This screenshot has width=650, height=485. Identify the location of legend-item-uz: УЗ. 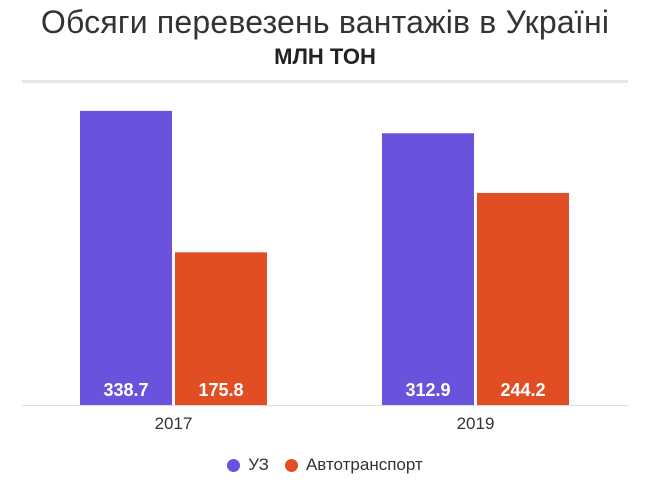
(248, 465).